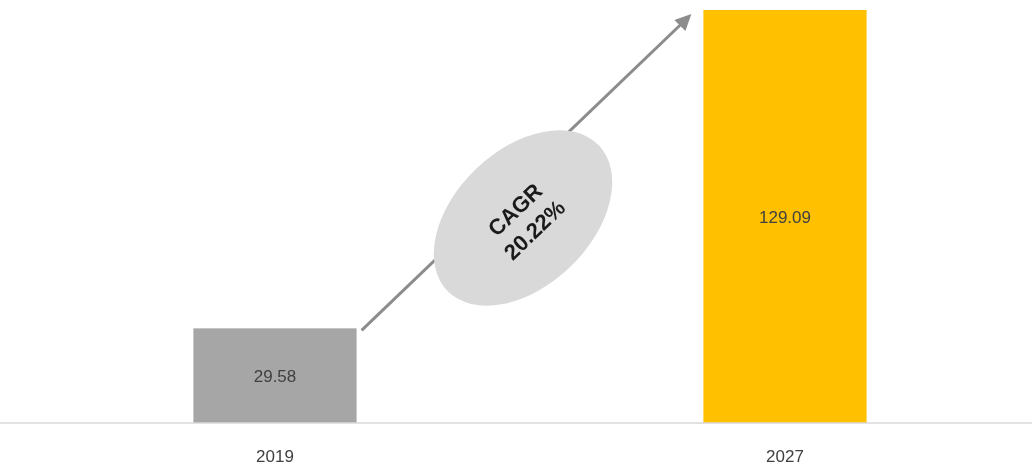 This screenshot has height=469, width=1032. Describe the element at coordinates (275, 456) in the screenshot. I see `x-tick-label: 2019` at that location.